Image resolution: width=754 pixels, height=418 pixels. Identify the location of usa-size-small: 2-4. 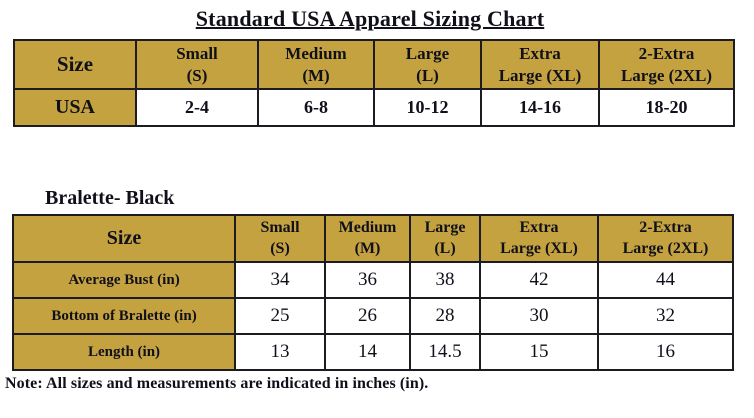
(197, 107).